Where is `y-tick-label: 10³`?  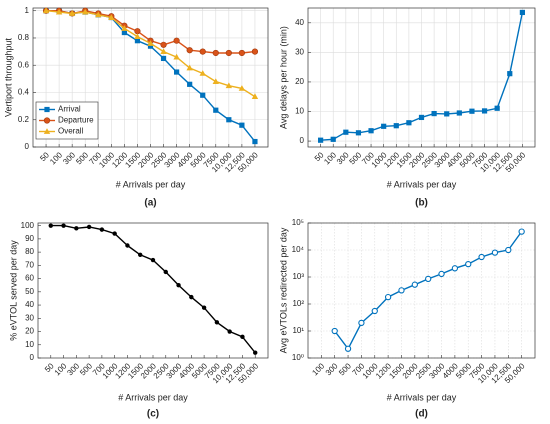 y-tick-label: 10³ is located at coordinates (298, 276).